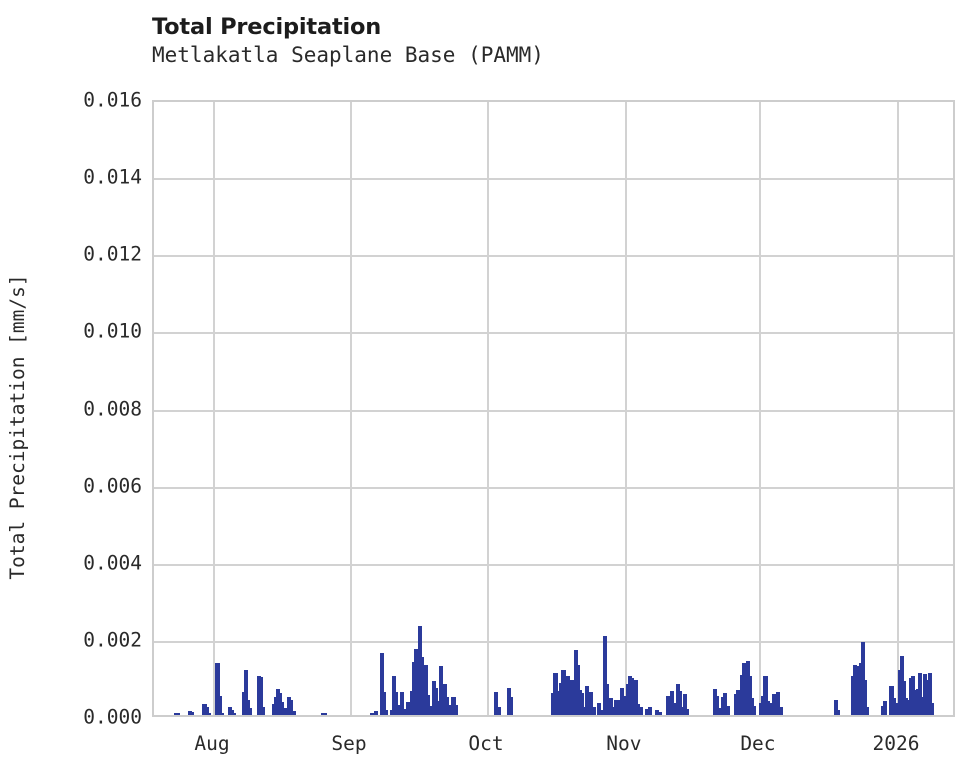  Describe the element at coordinates (112, 331) in the screenshot. I see `y-tick-label: 0.010` at that location.